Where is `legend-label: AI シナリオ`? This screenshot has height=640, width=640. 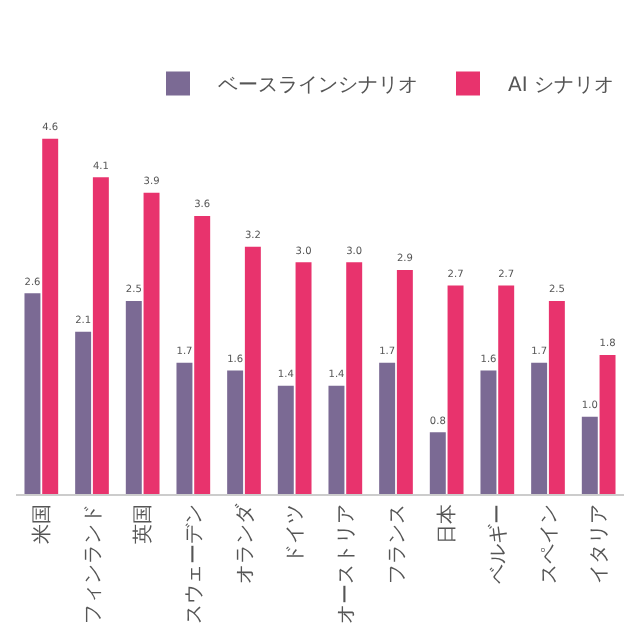 legend-label: AI シナリオ is located at coordinates (561, 86).